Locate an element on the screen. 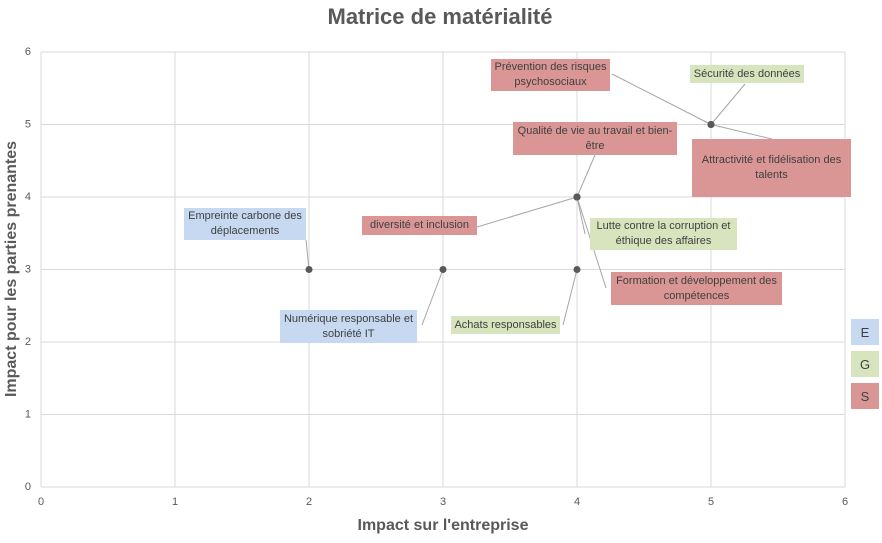 This screenshot has width=882, height=543. y-tick-label: 6 is located at coordinates (28, 52).